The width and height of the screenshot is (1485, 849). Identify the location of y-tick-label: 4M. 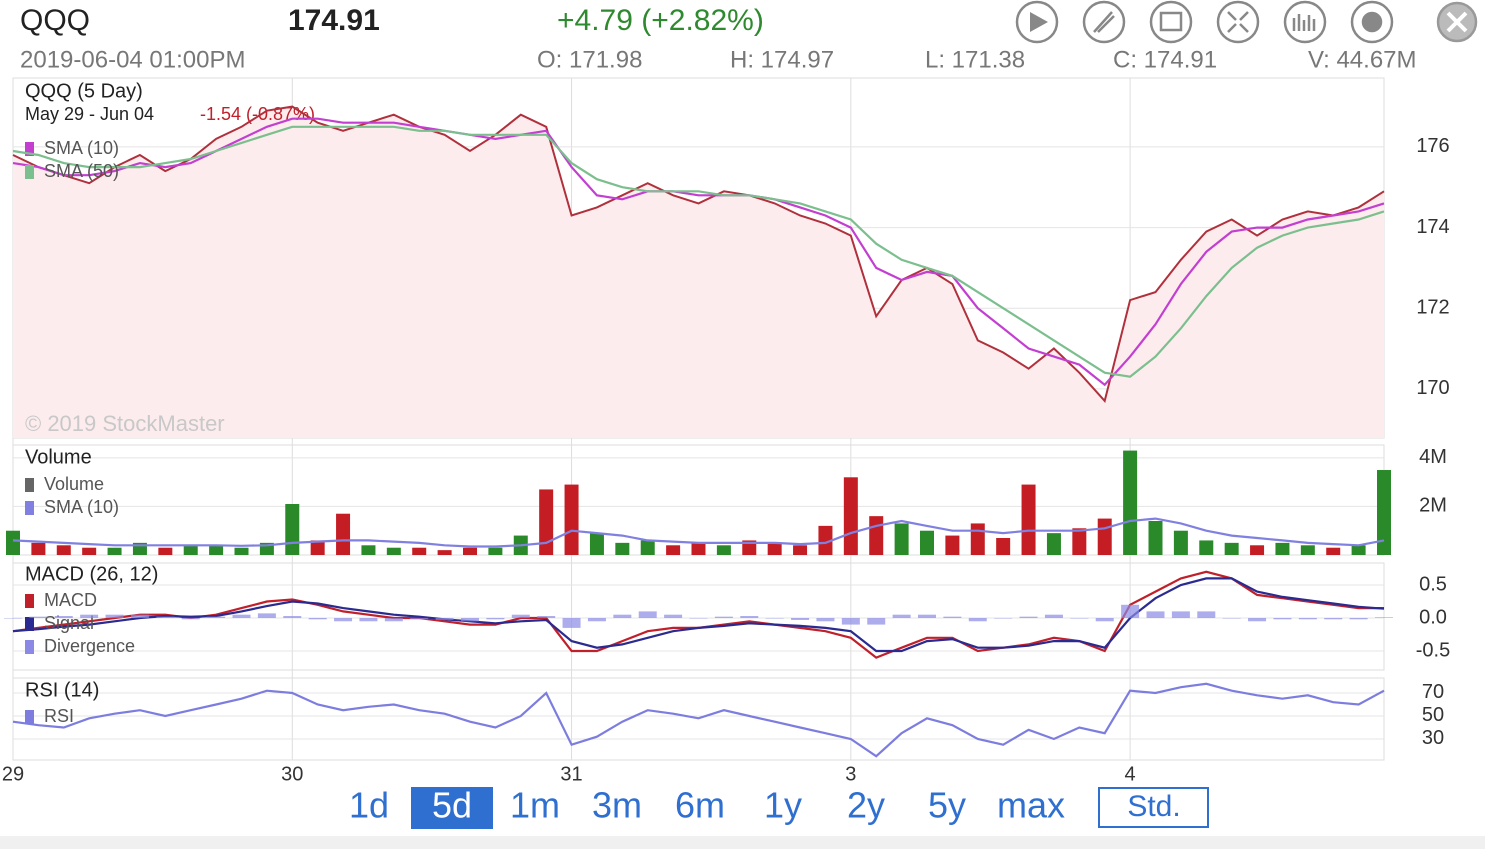
(1433, 457).